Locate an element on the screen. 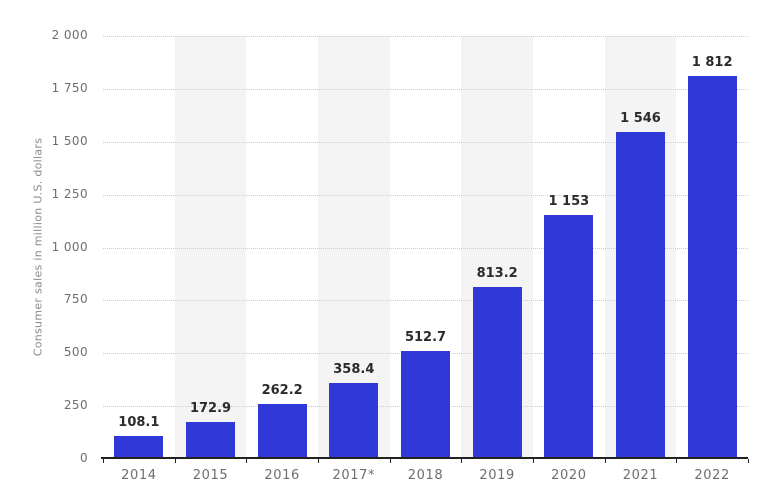 The width and height of the screenshot is (772, 494). x-tick-label: 2021 is located at coordinates (640, 475).